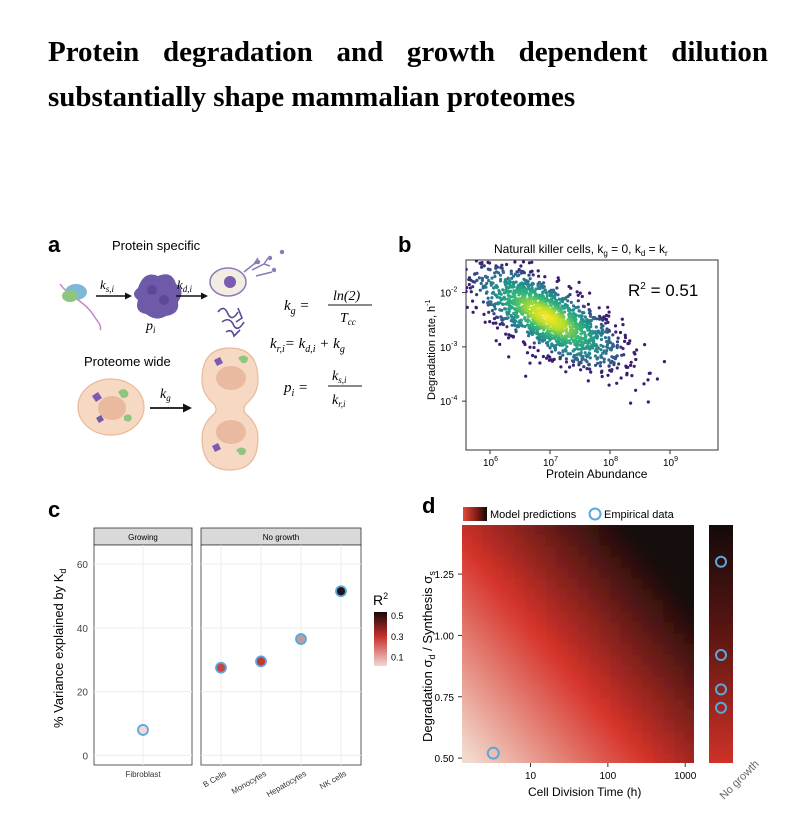 This screenshot has height=834, width=810. What do you see at coordinates (397, 616) in the screenshot?
I see `legend-label: 0.5` at bounding box center [397, 616].